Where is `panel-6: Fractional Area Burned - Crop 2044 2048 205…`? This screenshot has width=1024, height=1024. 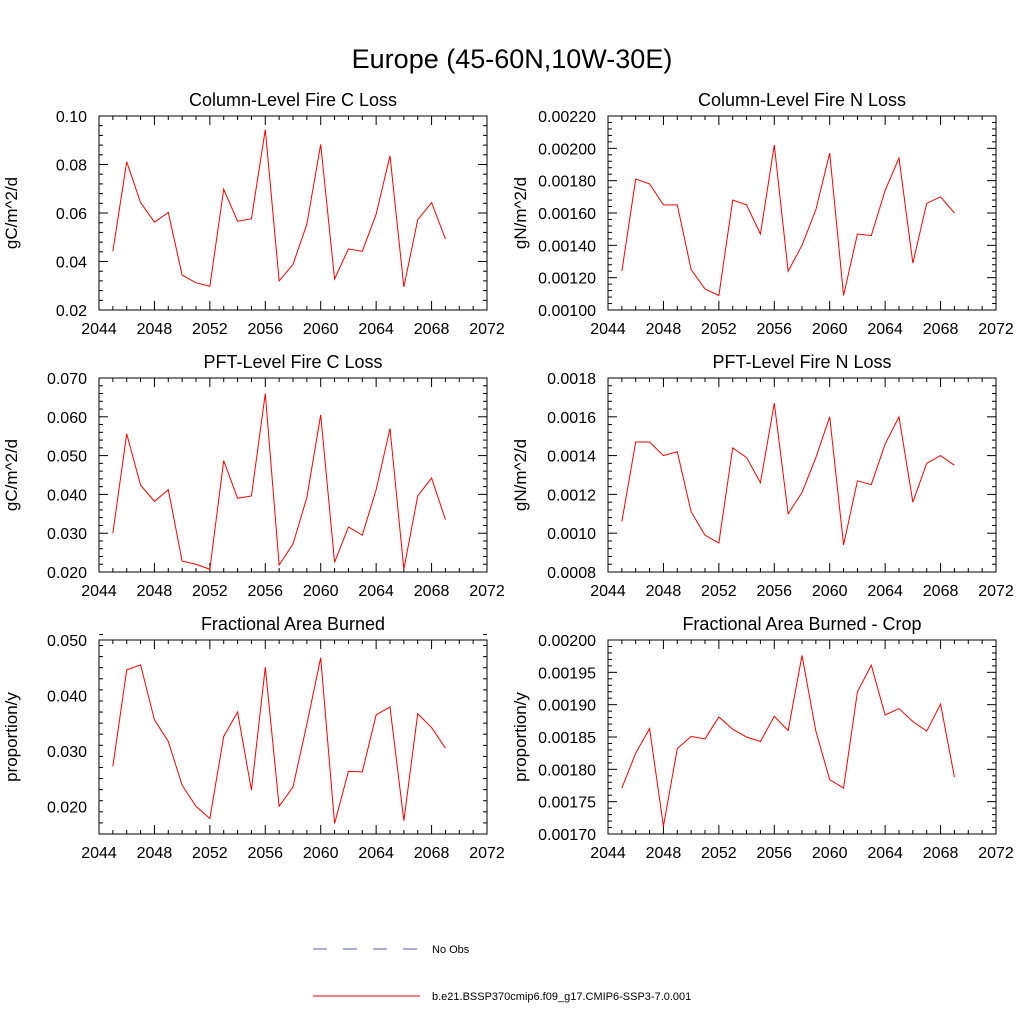 panel-6: Fractional Area Burned - Crop 2044 2048 205… is located at coordinates (762, 738).